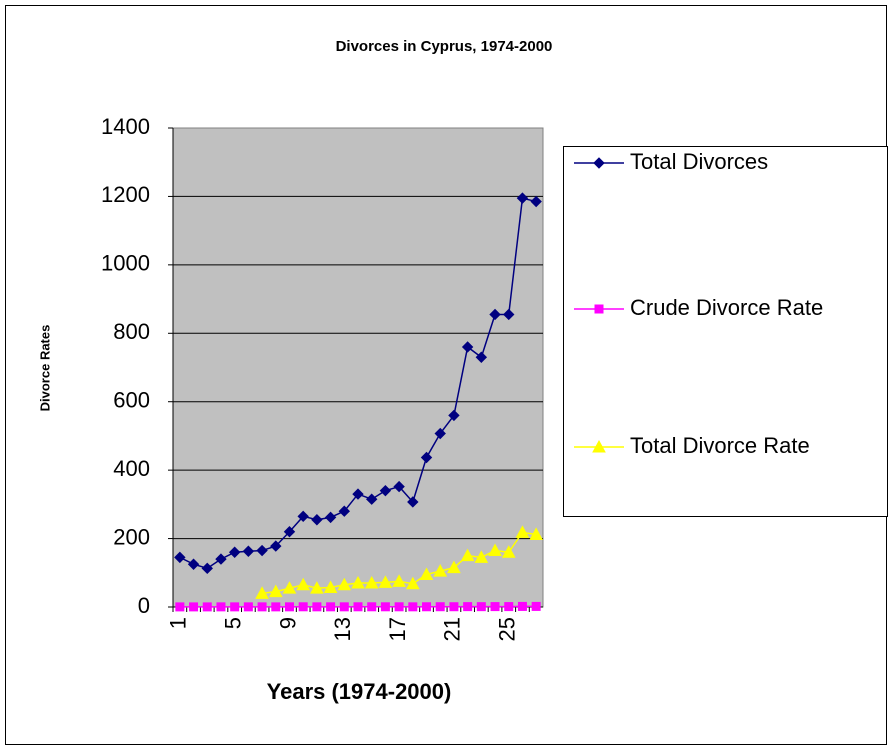  Describe the element at coordinates (507, 629) in the screenshot. I see `x-tick-label: 25` at that location.